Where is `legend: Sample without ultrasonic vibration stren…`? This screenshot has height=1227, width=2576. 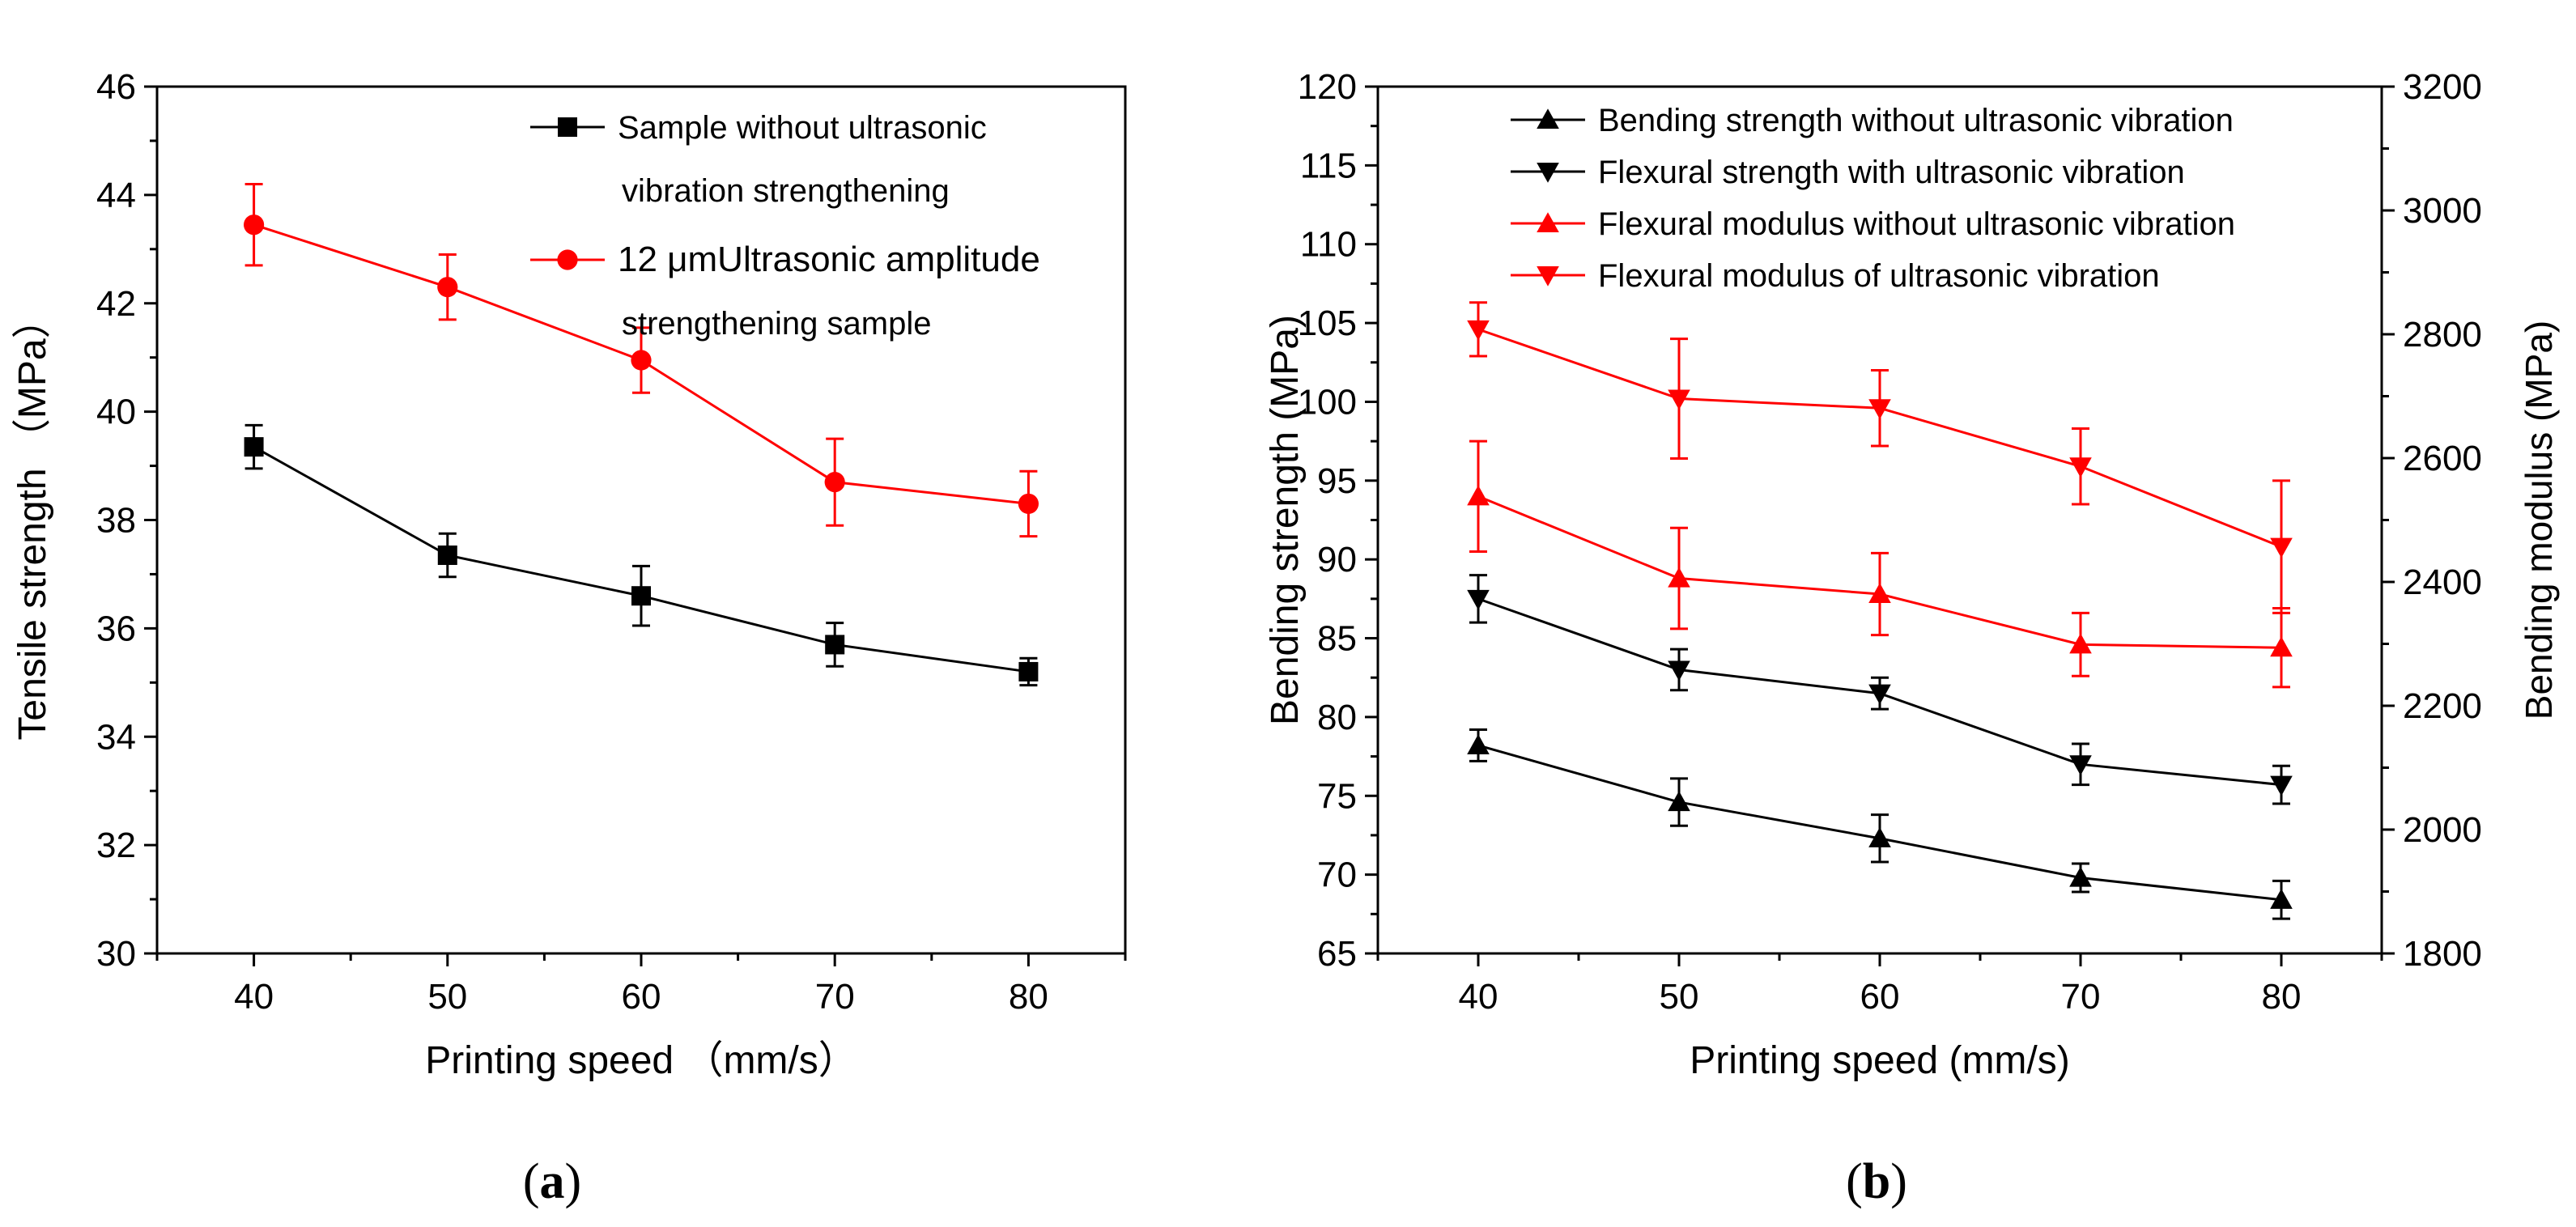
legend: Sample without ultrasonic vibration stren… is located at coordinates (785, 226).